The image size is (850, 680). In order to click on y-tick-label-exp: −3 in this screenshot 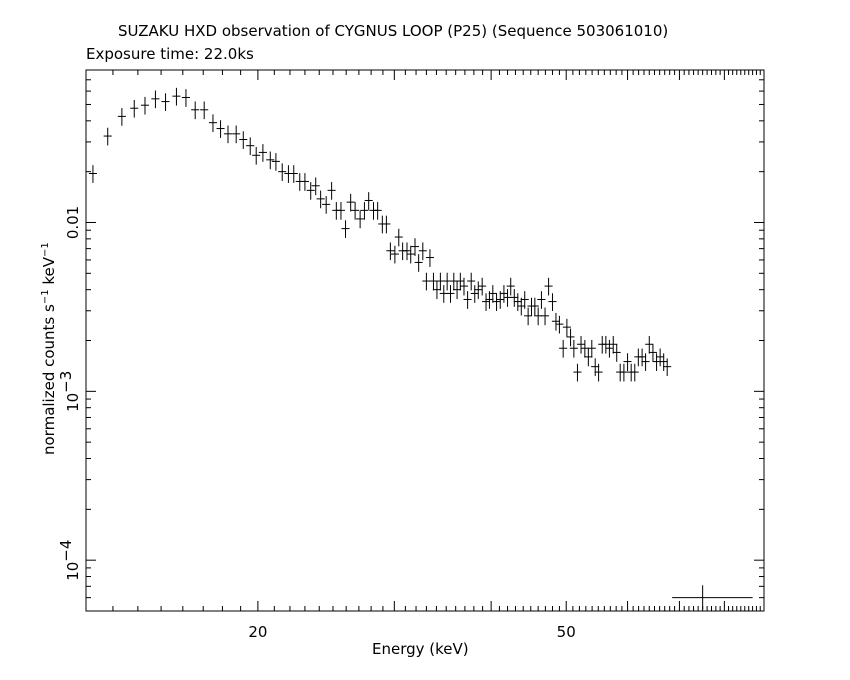, I will do `click(66, 382)`.